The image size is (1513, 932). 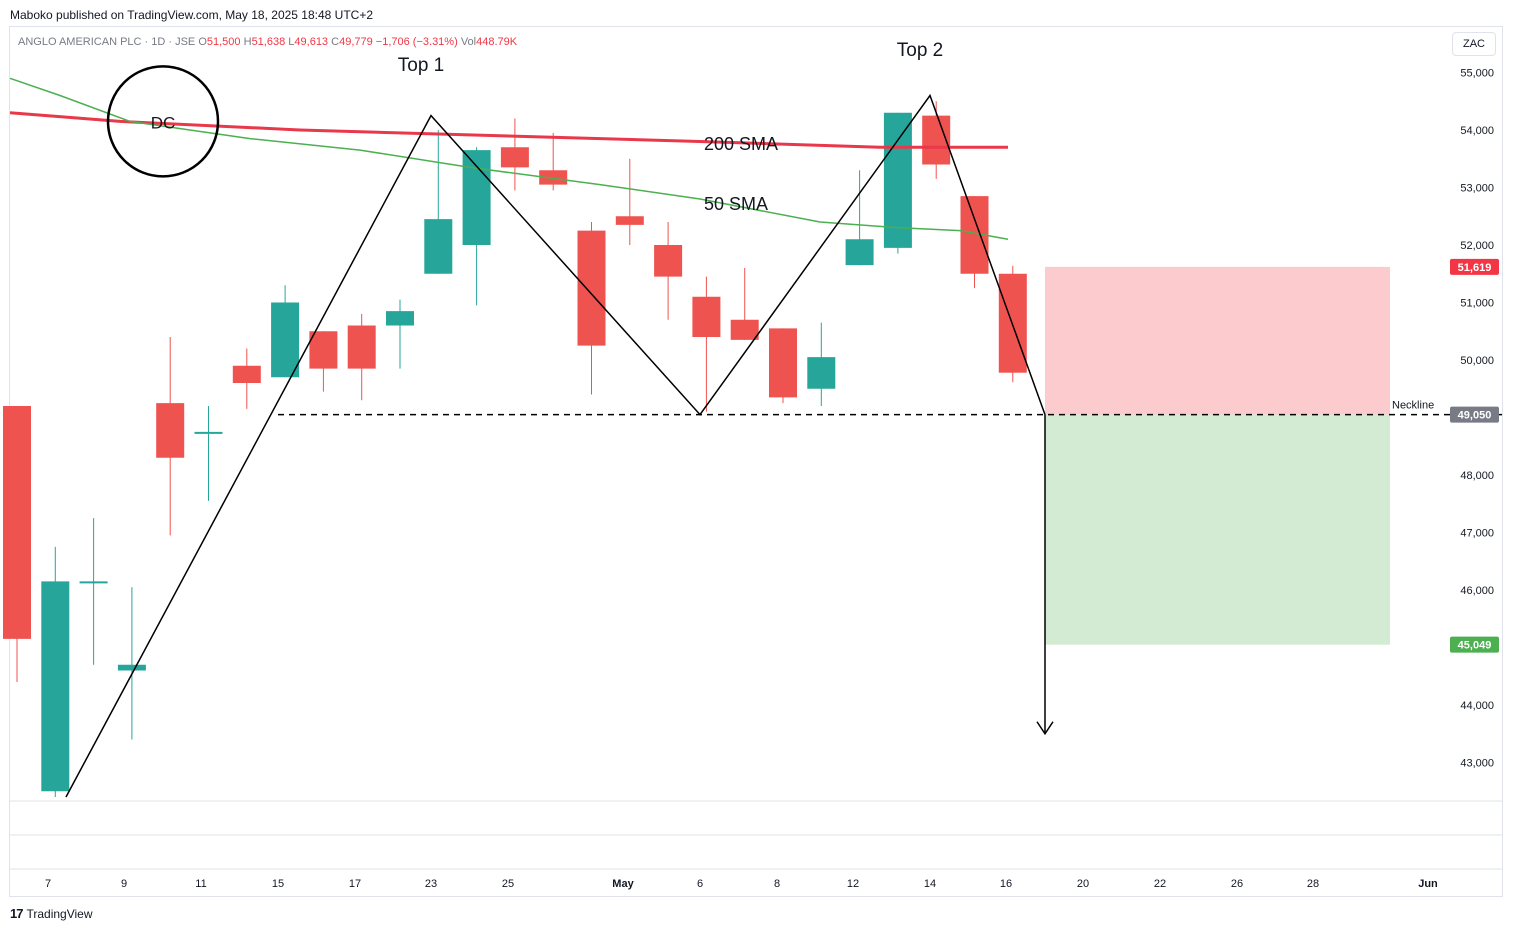 I want to click on last-price-text: 51,619, so click(x=1475, y=268).